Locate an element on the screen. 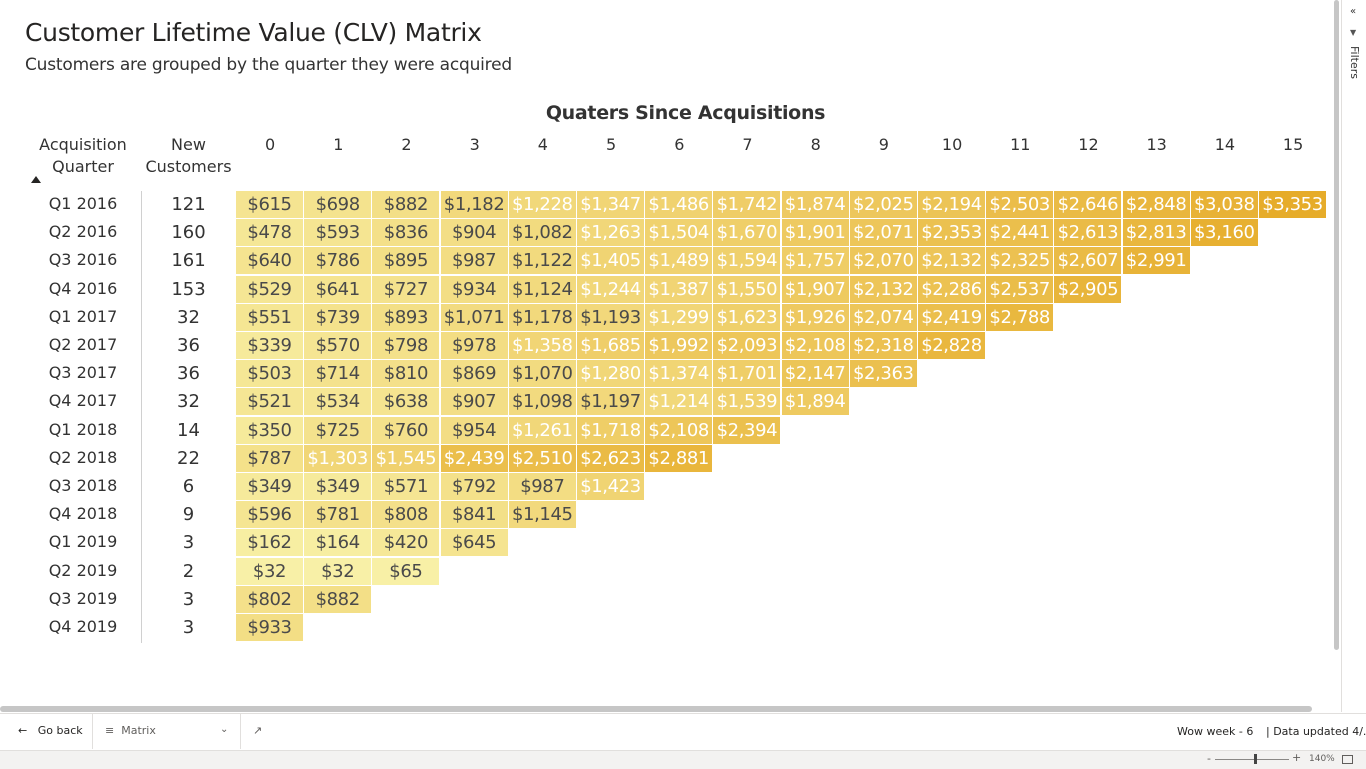 The image size is (1366, 769). clv-cell: $1,874 is located at coordinates (815, 204).